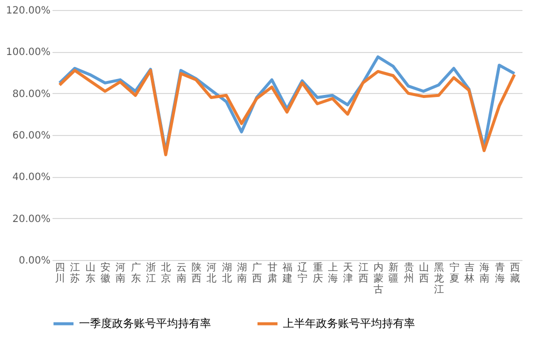 This screenshot has height=347, width=551. I want to click on legend-label: 一季度政务账号平均持有率, so click(145, 323).